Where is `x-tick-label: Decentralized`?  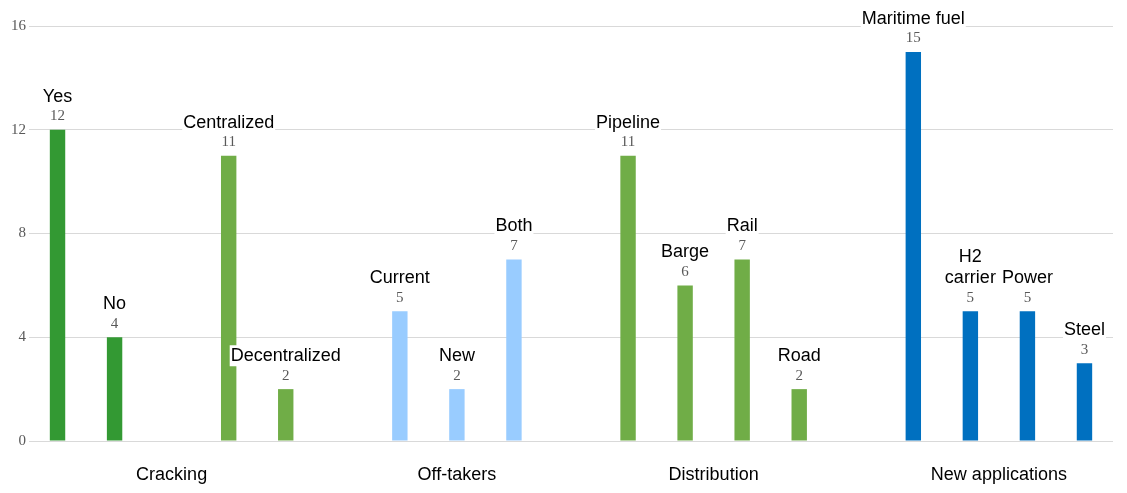 x-tick-label: Decentralized is located at coordinates (285, 355).